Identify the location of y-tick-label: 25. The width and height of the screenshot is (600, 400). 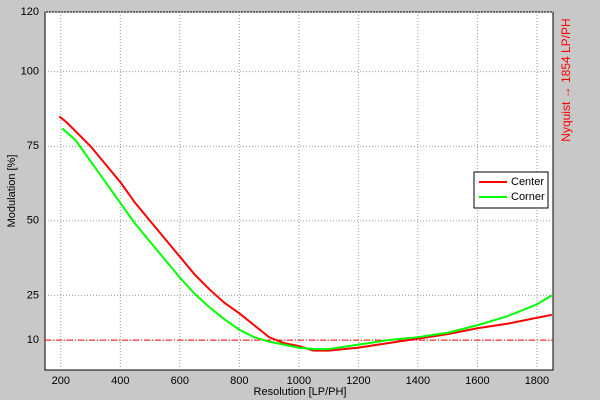
(33, 295).